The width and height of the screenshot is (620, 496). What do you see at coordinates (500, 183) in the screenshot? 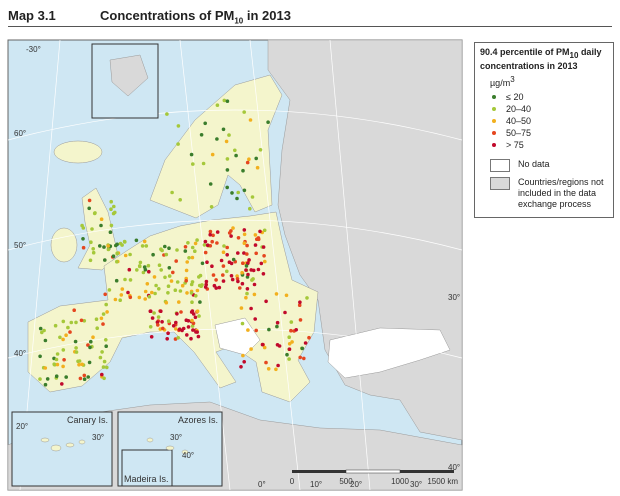
I see `swatch` at bounding box center [500, 183].